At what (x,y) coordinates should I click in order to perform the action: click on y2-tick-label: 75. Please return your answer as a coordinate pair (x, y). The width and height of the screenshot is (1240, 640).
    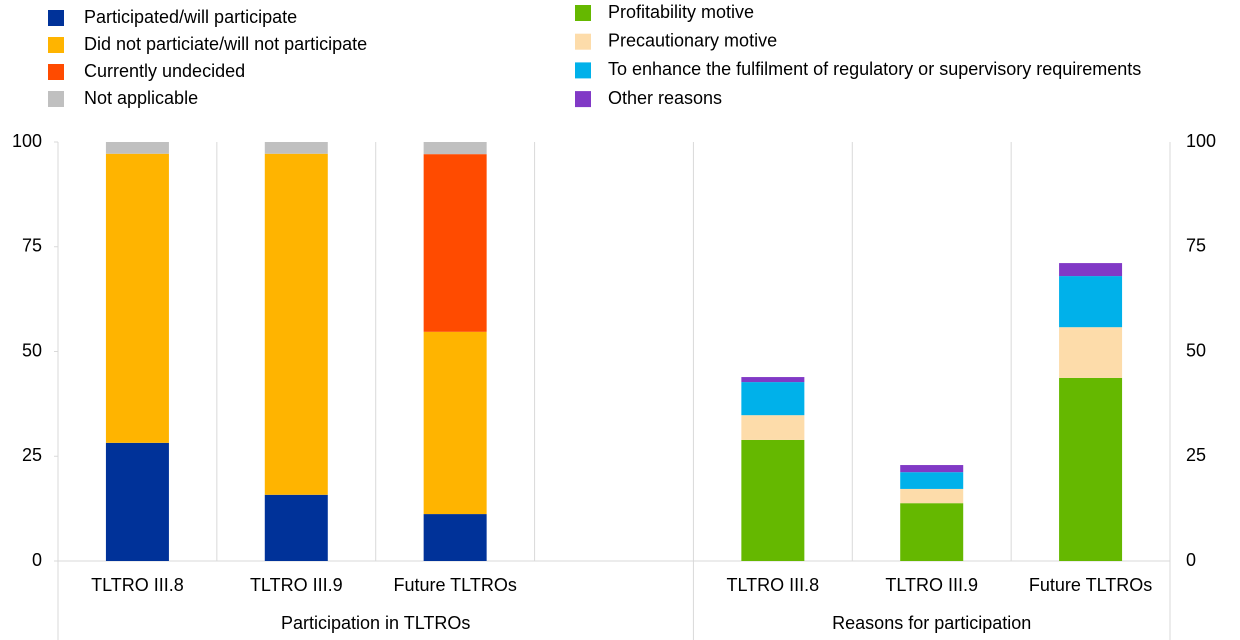
    Looking at the image, I should click on (1196, 246).